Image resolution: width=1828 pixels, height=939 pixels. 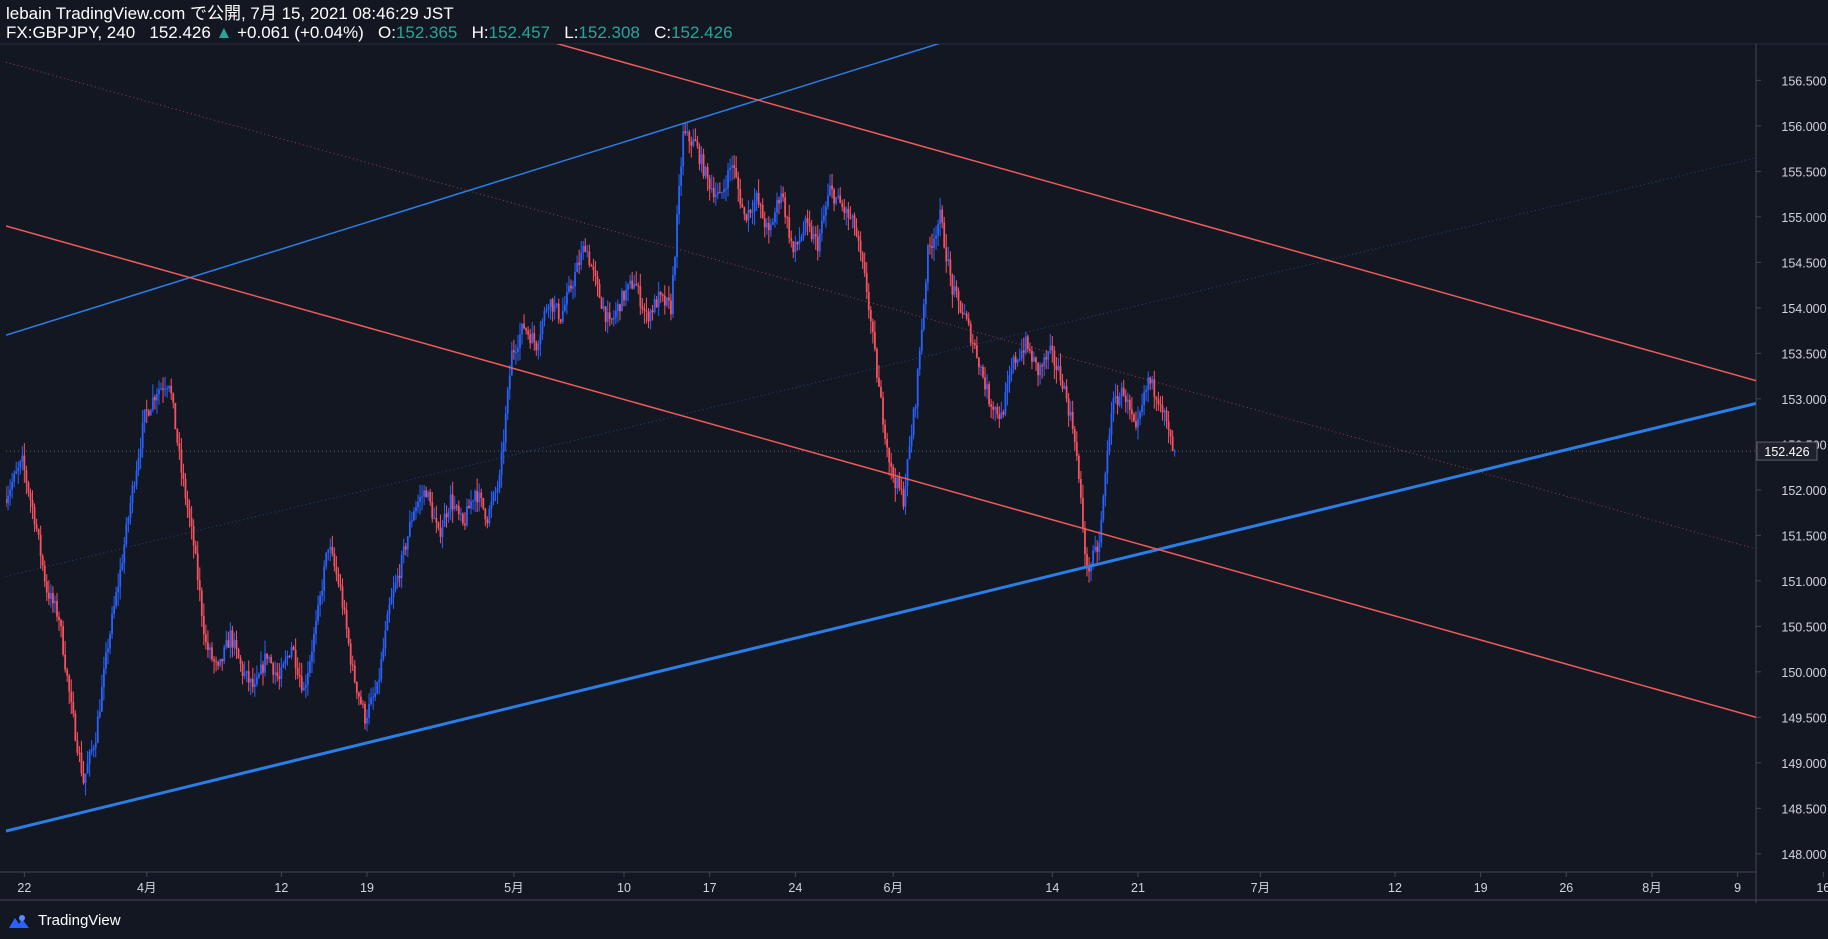 I want to click on time-tick-label: 10, so click(x=624, y=888).